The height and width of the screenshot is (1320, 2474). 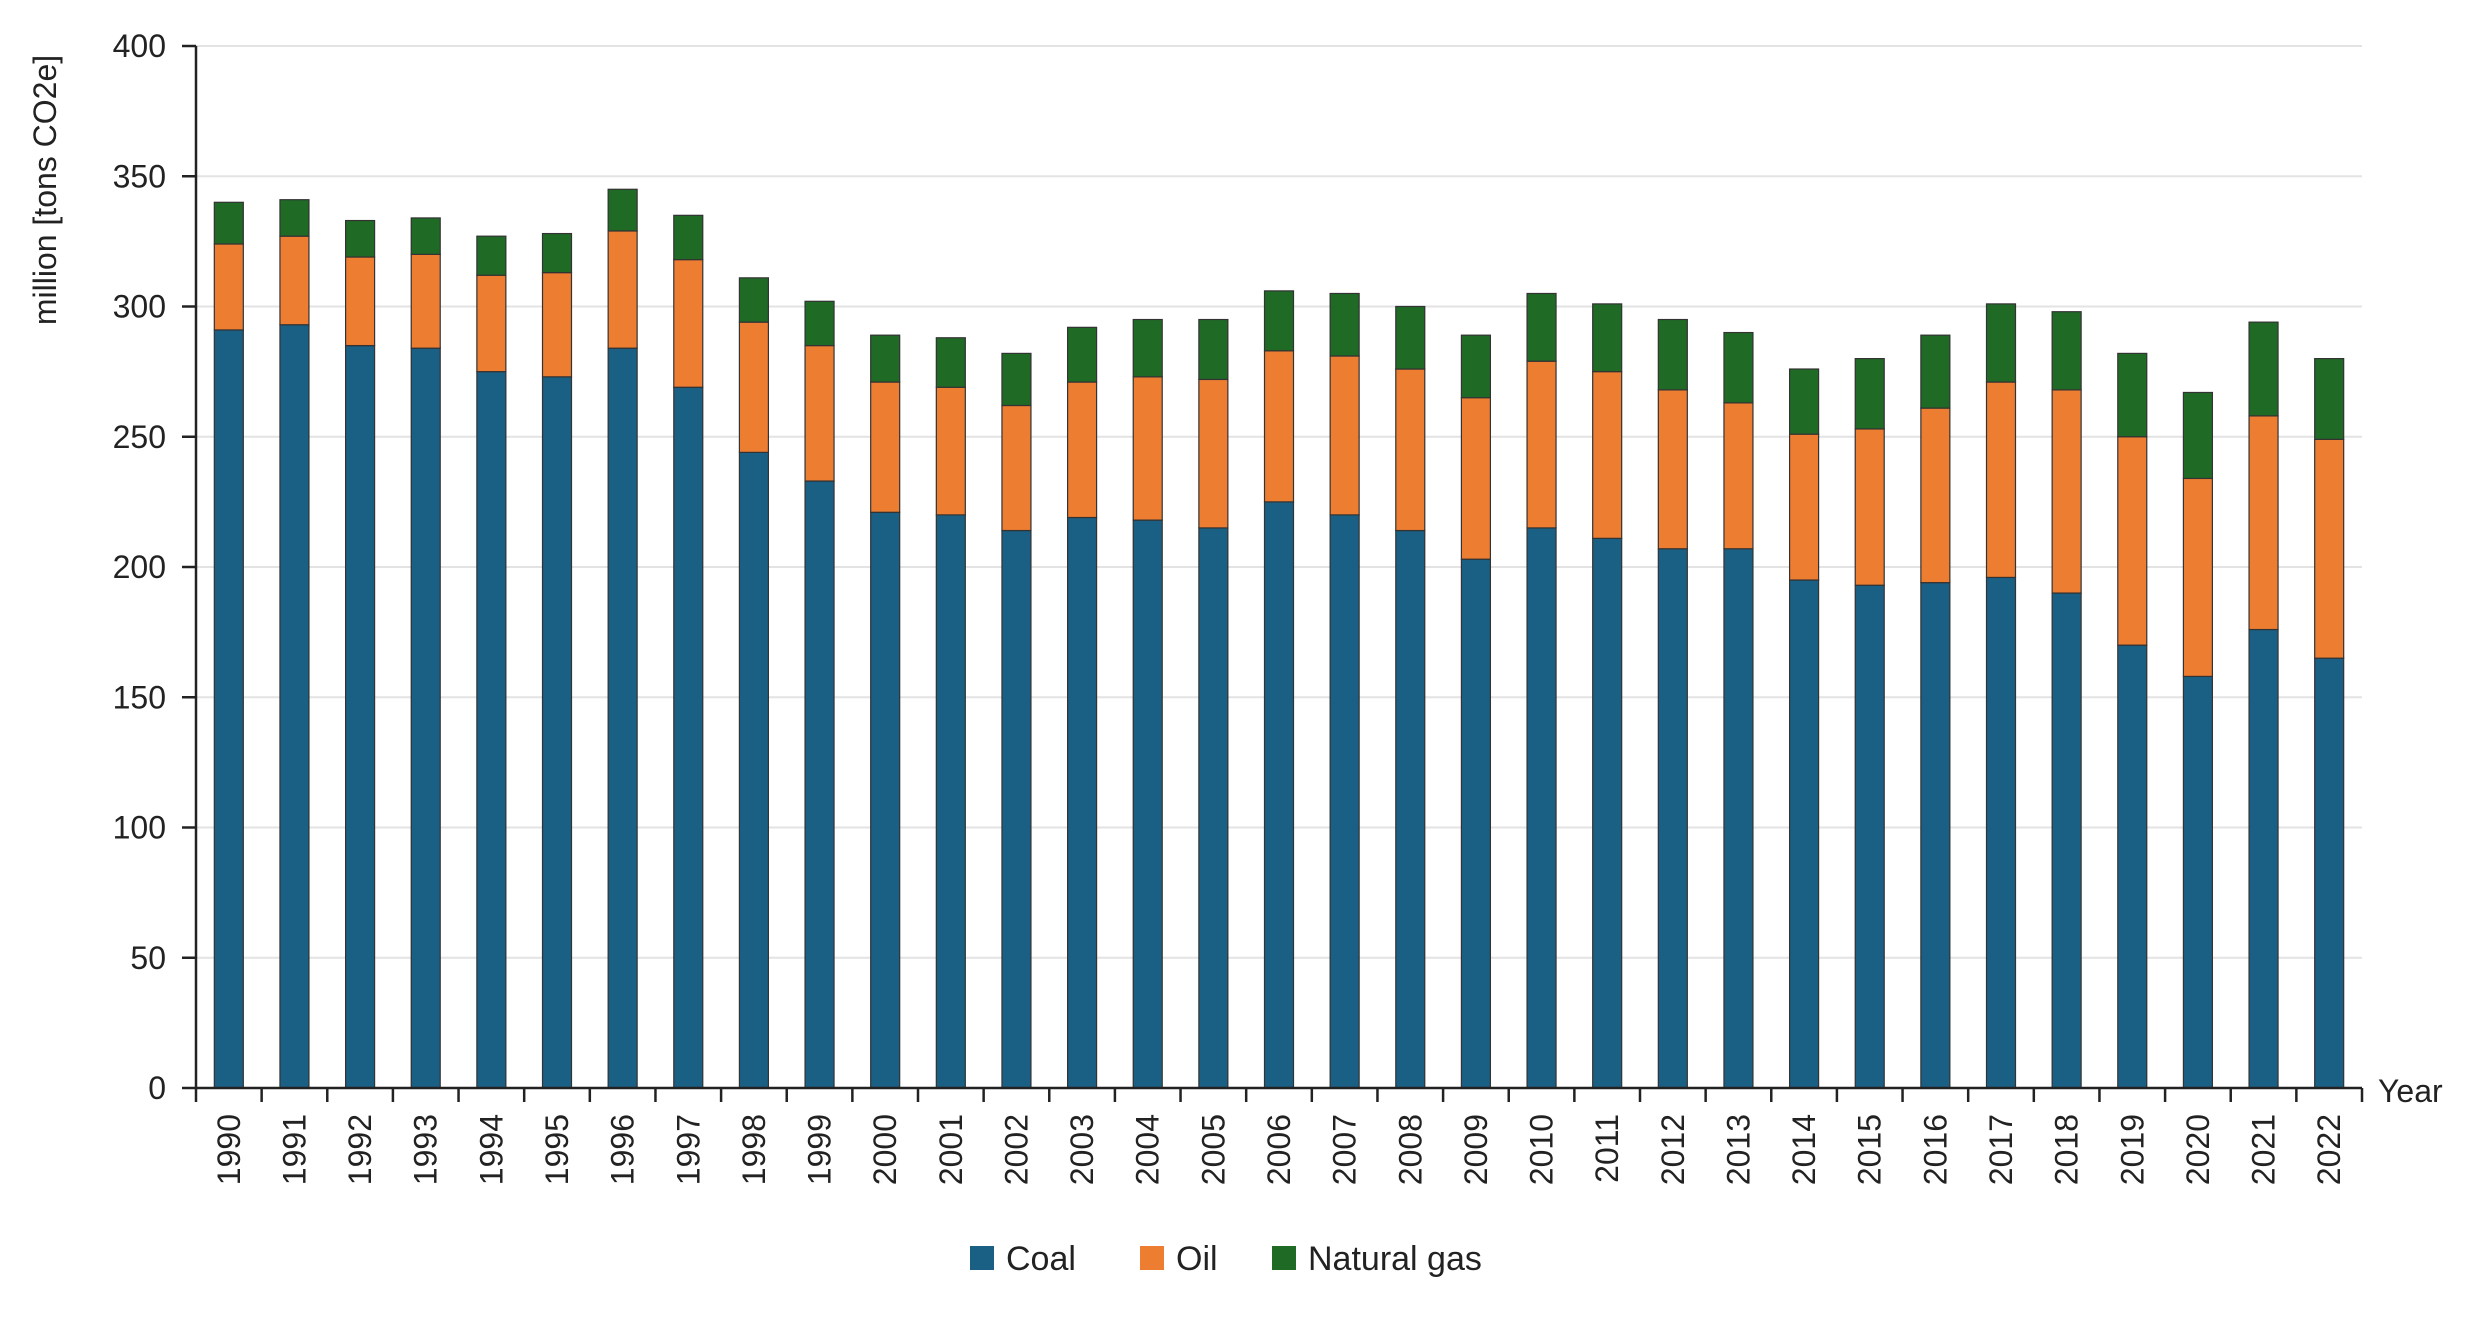 What do you see at coordinates (139, 307) in the screenshot?
I see `y-tick-label: 300` at bounding box center [139, 307].